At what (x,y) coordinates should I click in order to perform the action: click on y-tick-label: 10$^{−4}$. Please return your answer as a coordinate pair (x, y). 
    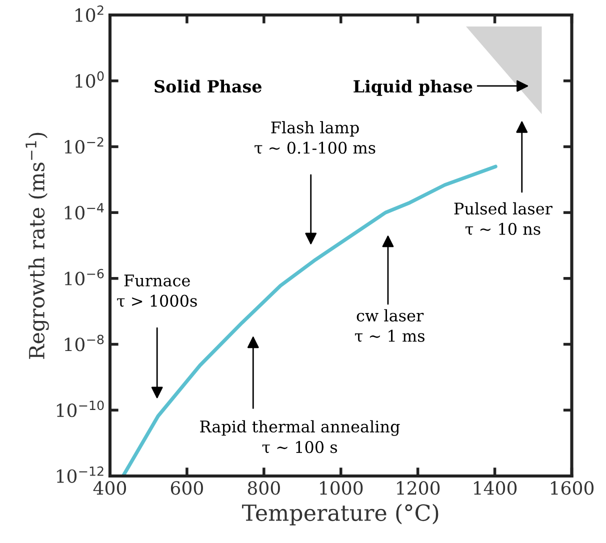
    Looking at the image, I should click on (84, 211).